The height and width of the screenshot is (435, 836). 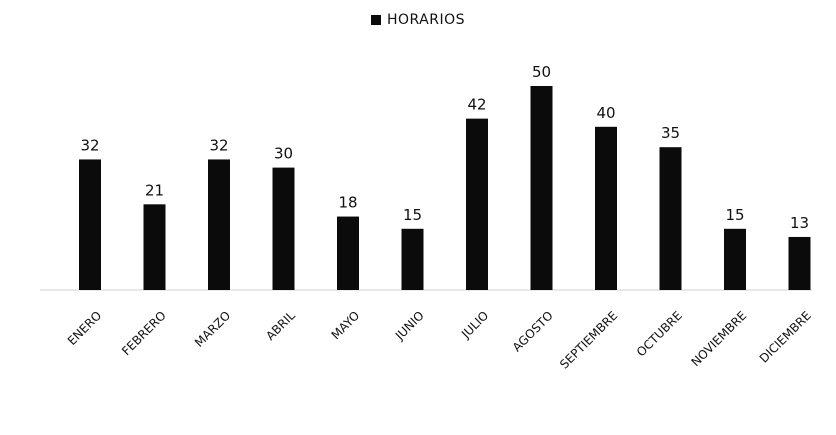 I want to click on data-label-marzo: 32, so click(x=218, y=145).